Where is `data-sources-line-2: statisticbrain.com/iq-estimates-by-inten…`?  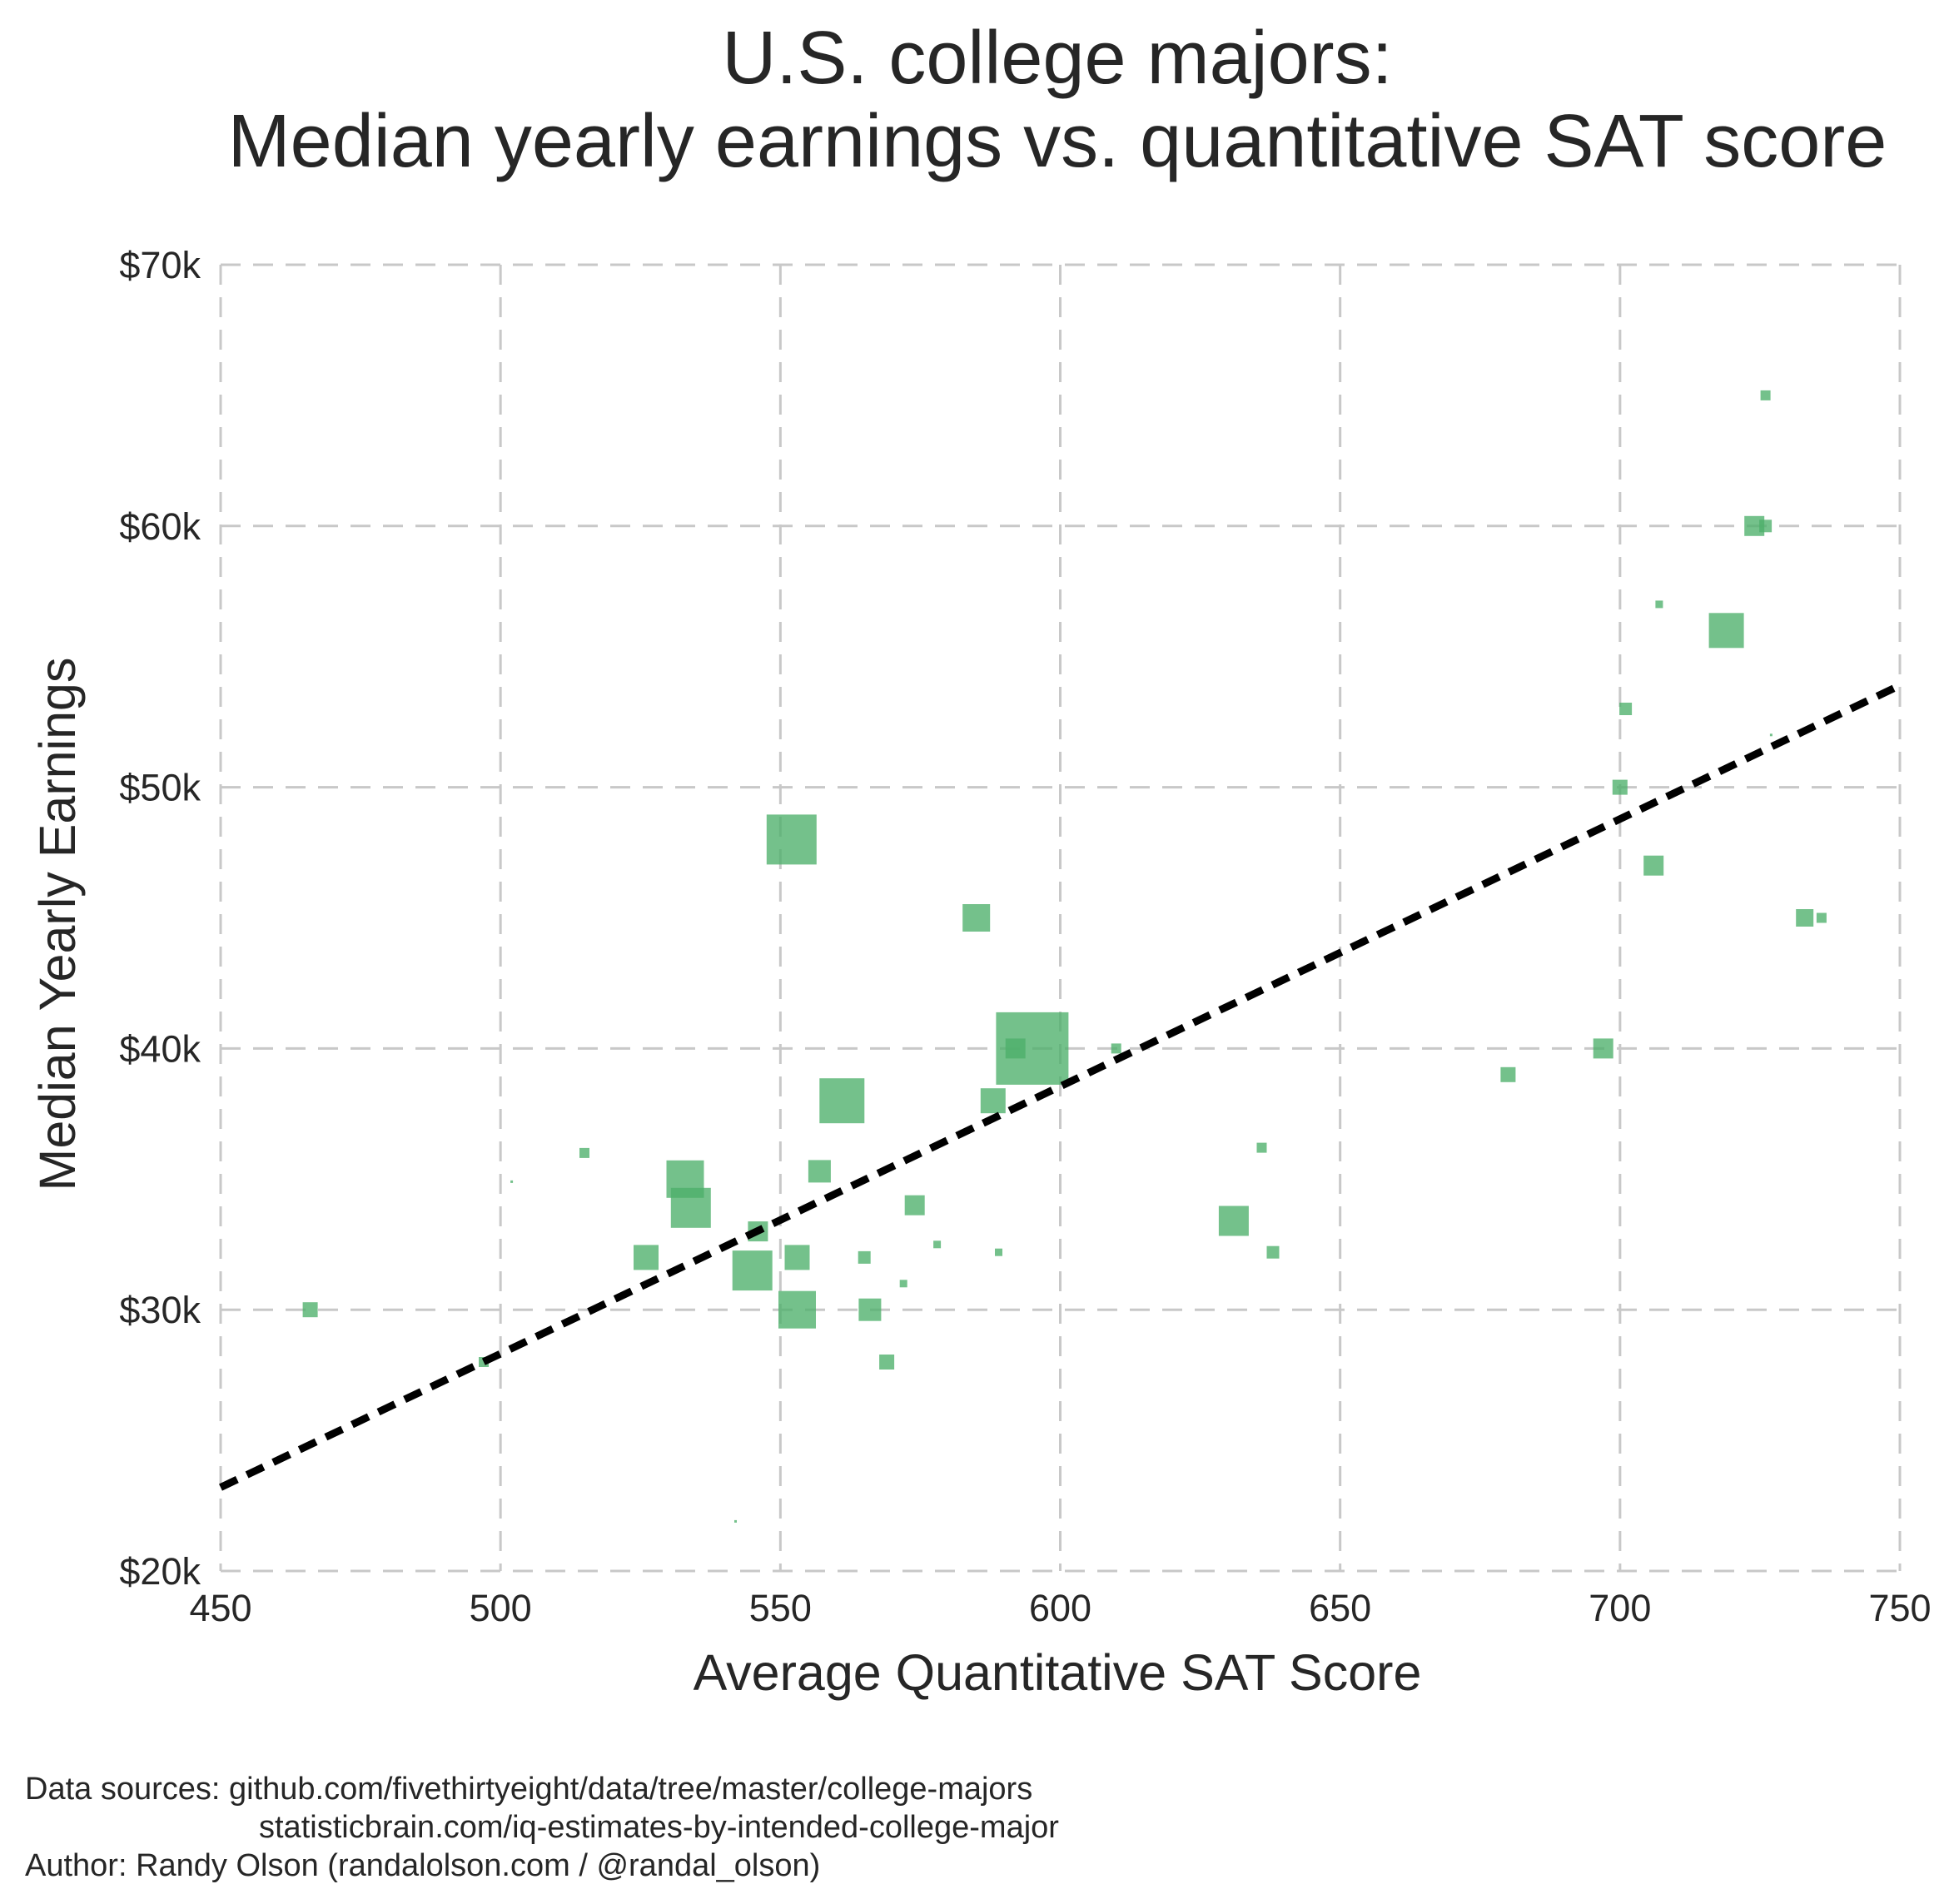 data-sources-line-2: statisticbrain.com/iq-estimates-by-inten… is located at coordinates (659, 1827).